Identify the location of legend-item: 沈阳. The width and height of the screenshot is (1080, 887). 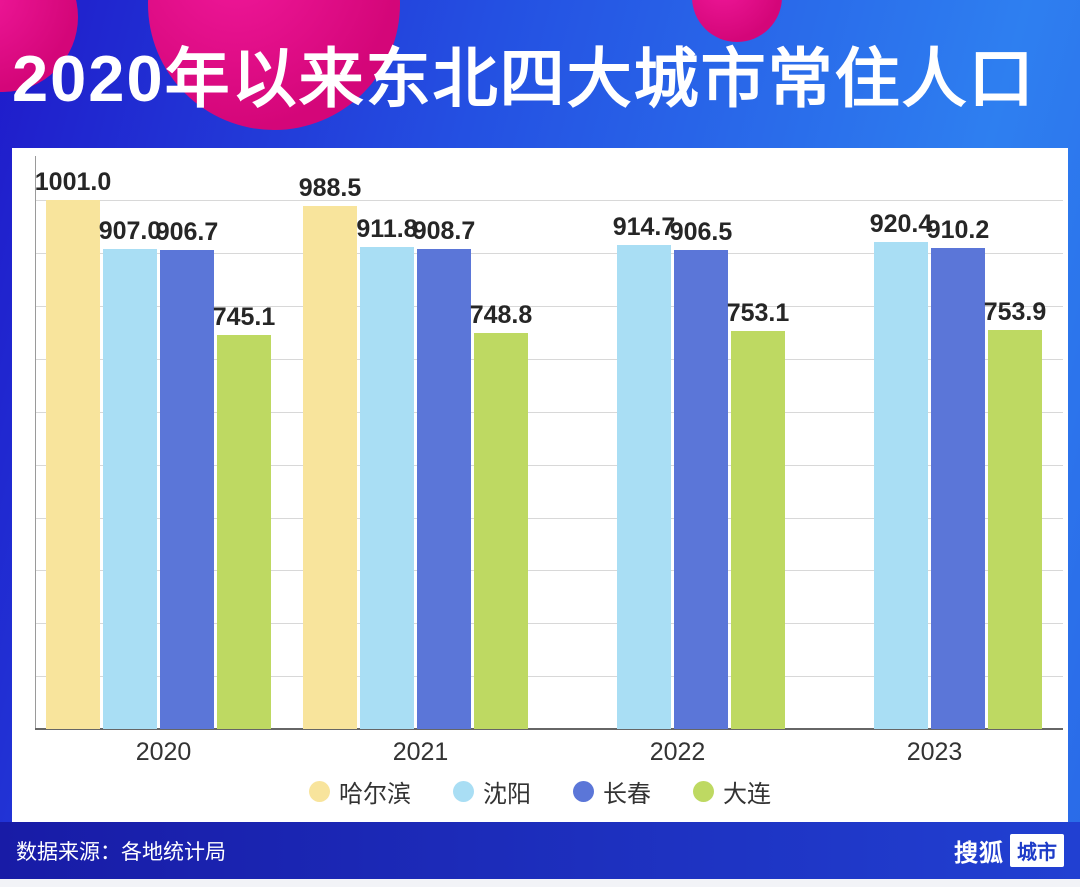
(492, 791).